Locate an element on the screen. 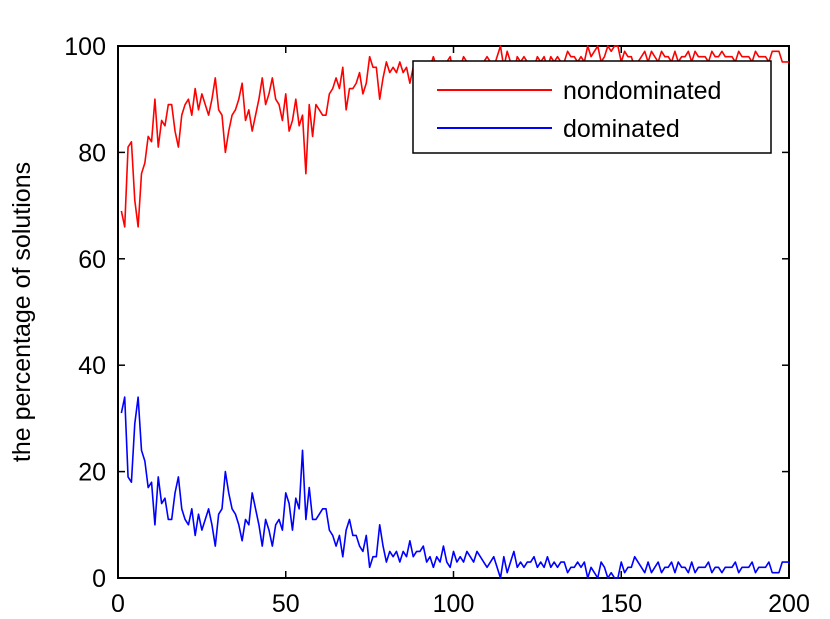  legend: nondominated dominated is located at coordinates (592, 107).